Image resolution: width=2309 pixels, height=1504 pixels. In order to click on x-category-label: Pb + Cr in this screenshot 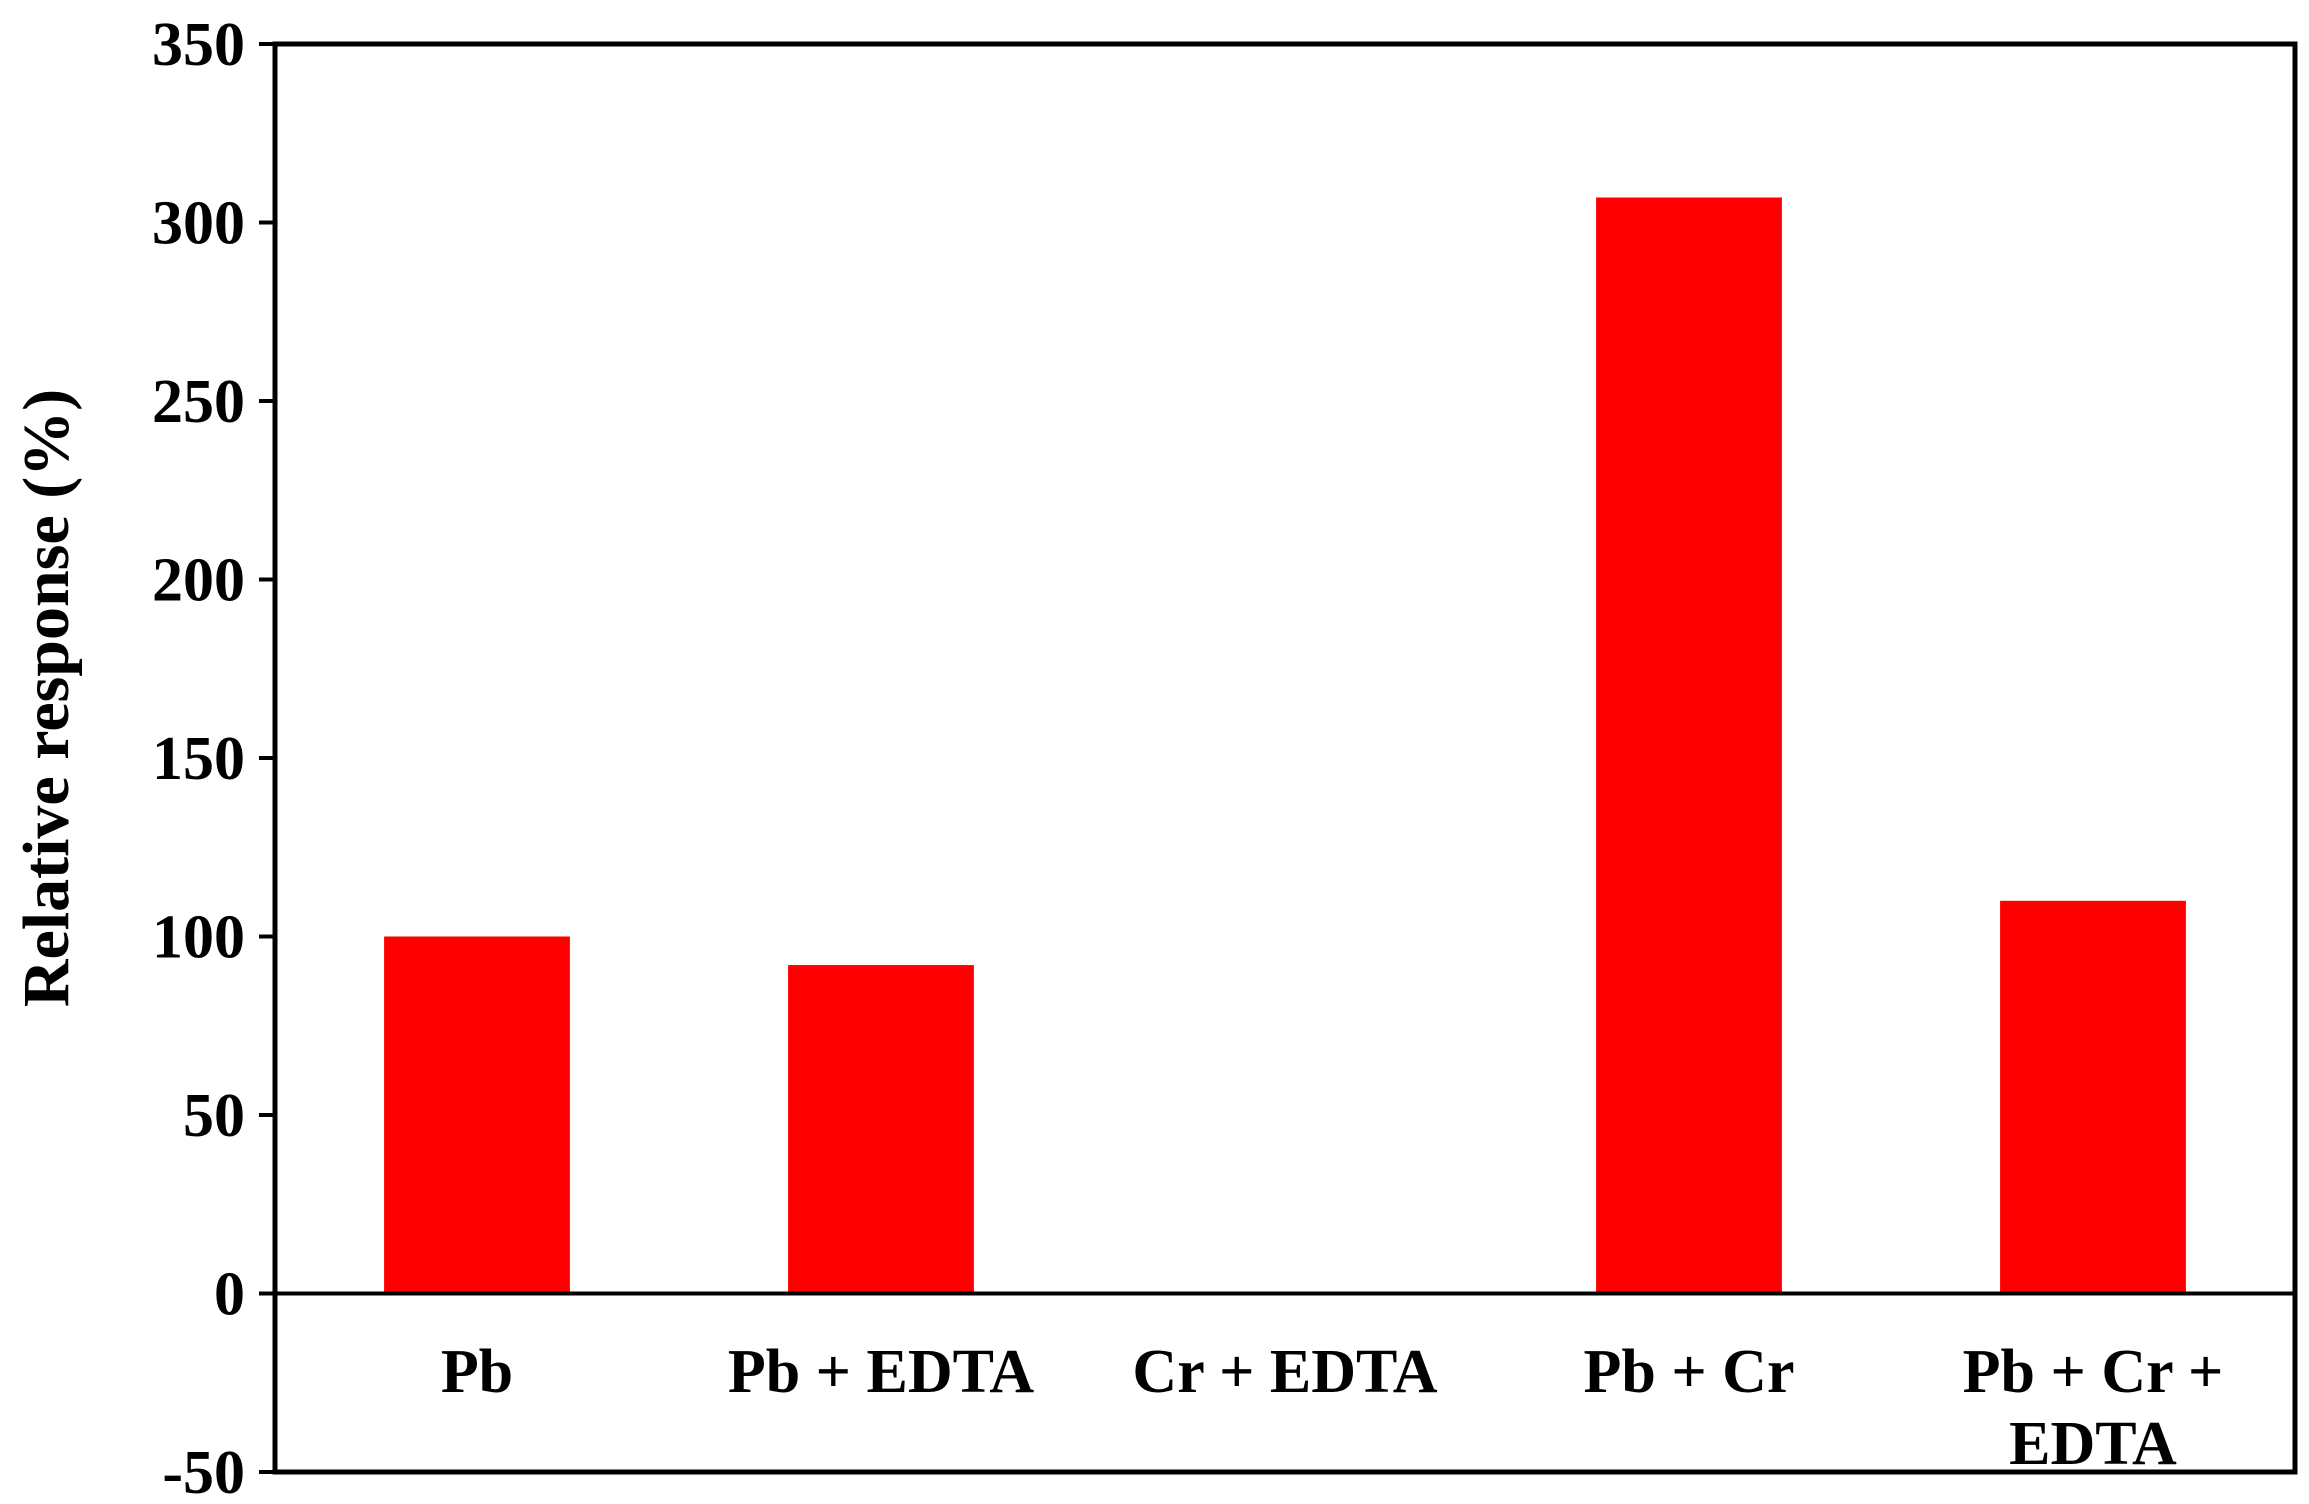, I will do `click(1689, 1372)`.